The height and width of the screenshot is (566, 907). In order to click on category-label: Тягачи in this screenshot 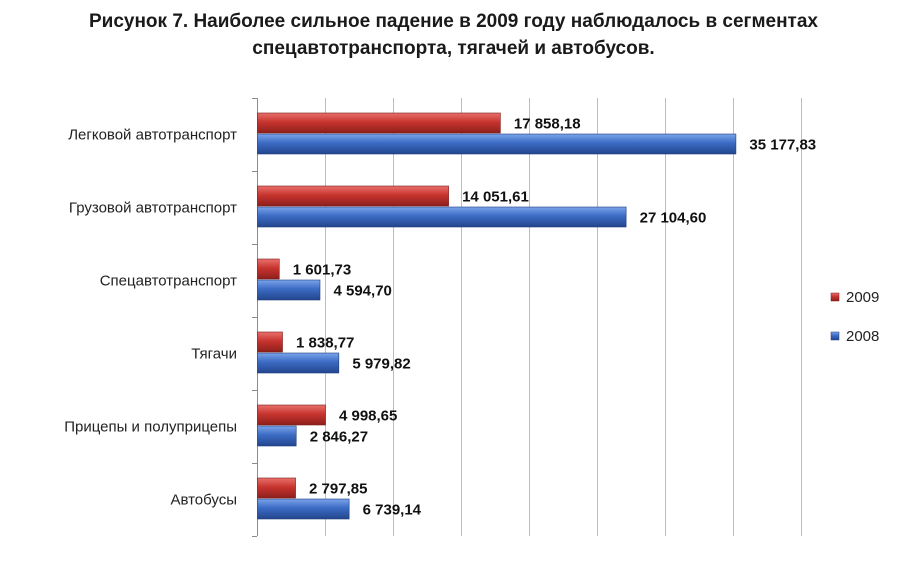, I will do `click(214, 354)`.